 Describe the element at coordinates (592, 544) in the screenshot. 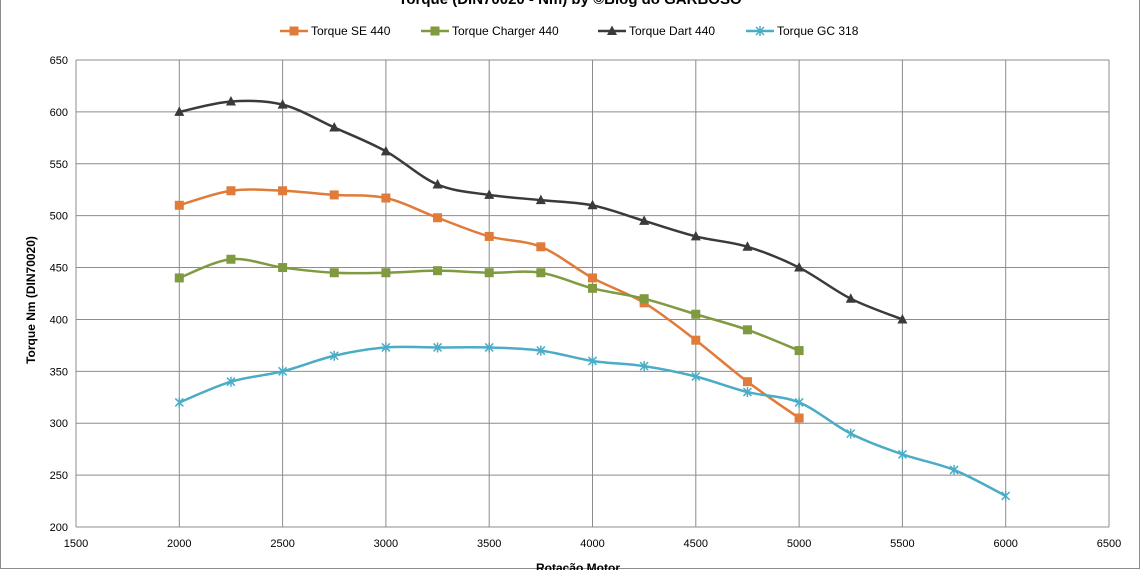

I see `x-tick-label: 4000` at that location.